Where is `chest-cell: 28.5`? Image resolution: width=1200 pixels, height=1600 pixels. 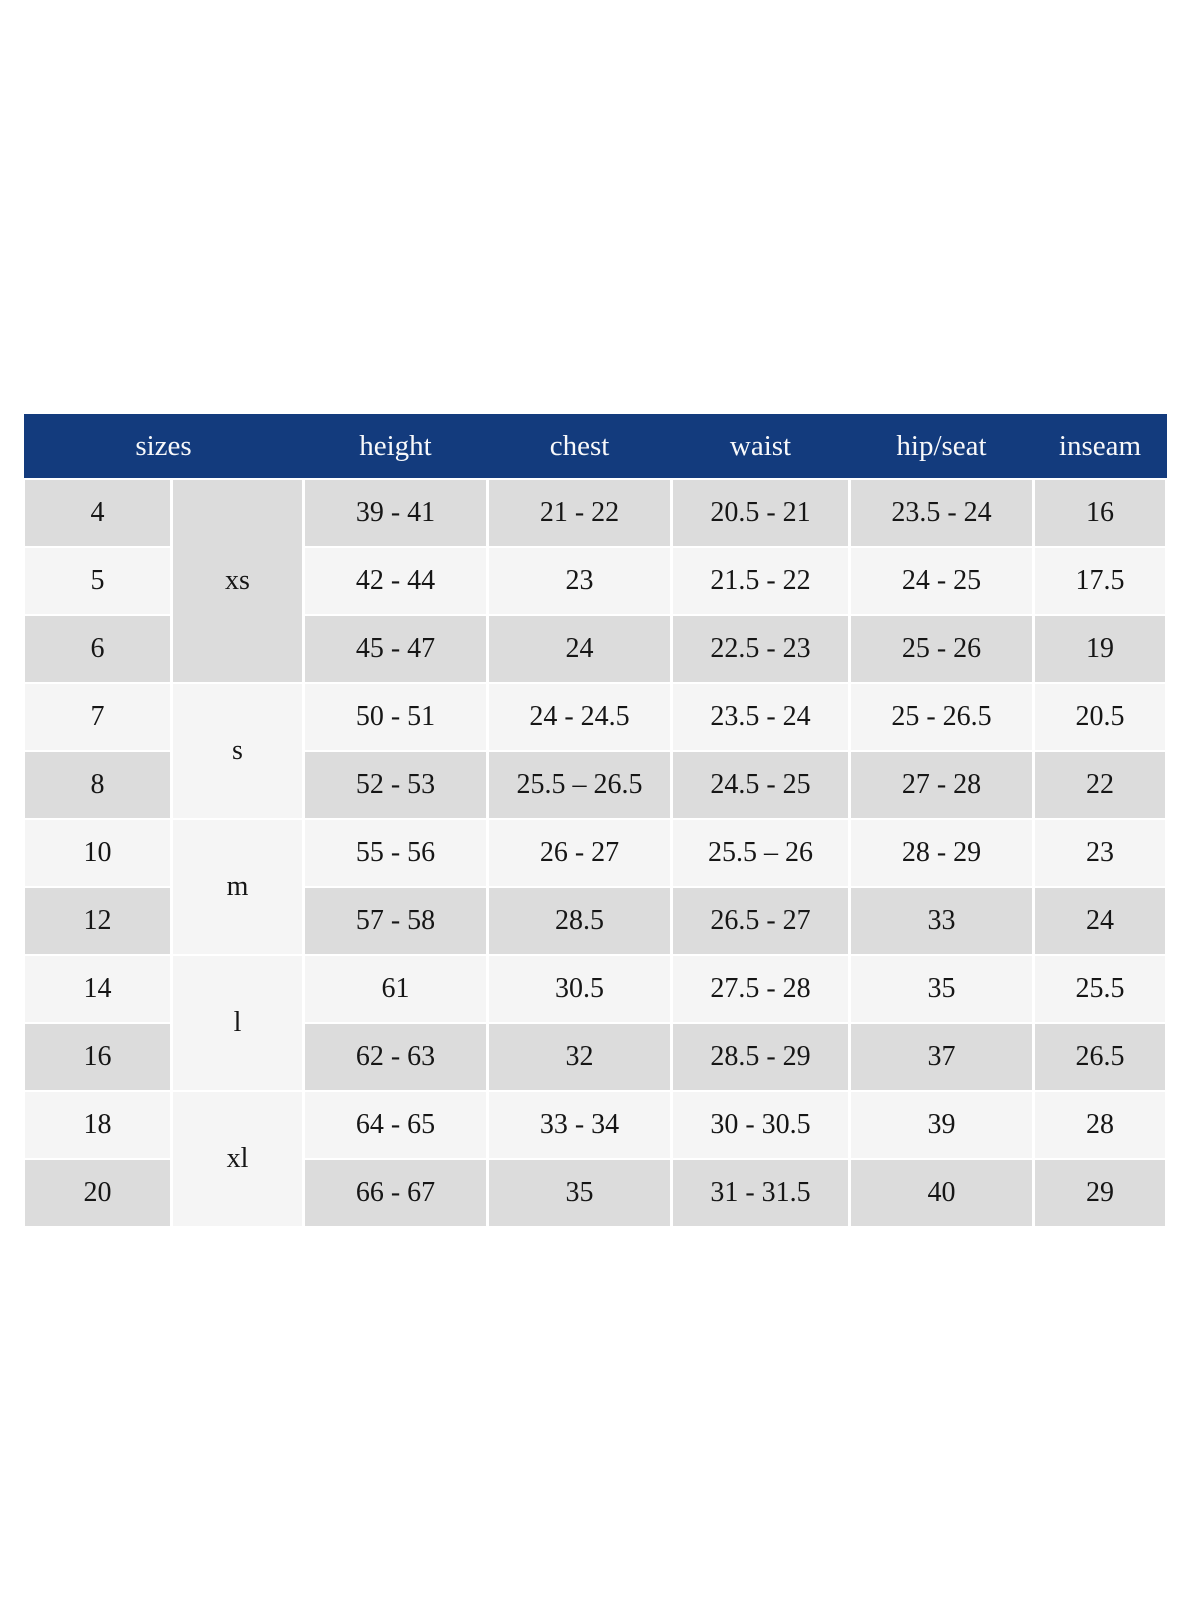 chest-cell: 28.5 is located at coordinates (579, 921).